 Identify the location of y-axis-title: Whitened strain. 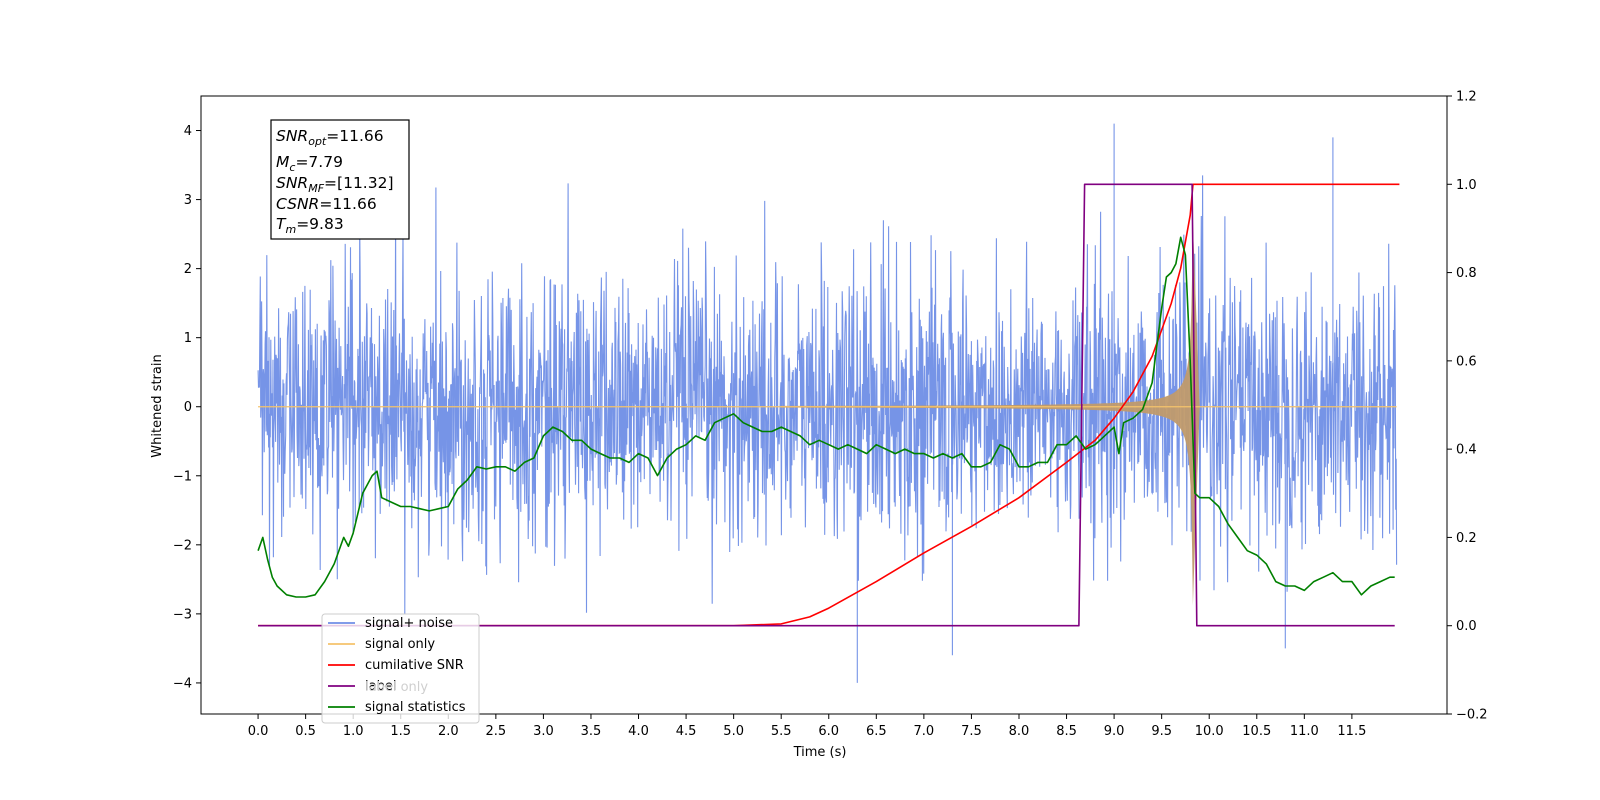
(157, 405).